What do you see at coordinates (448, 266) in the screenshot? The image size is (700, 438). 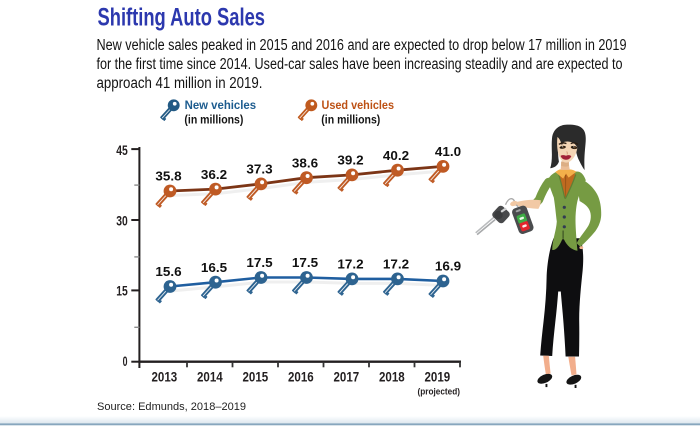 I see `svg-text: 16.9` at bounding box center [448, 266].